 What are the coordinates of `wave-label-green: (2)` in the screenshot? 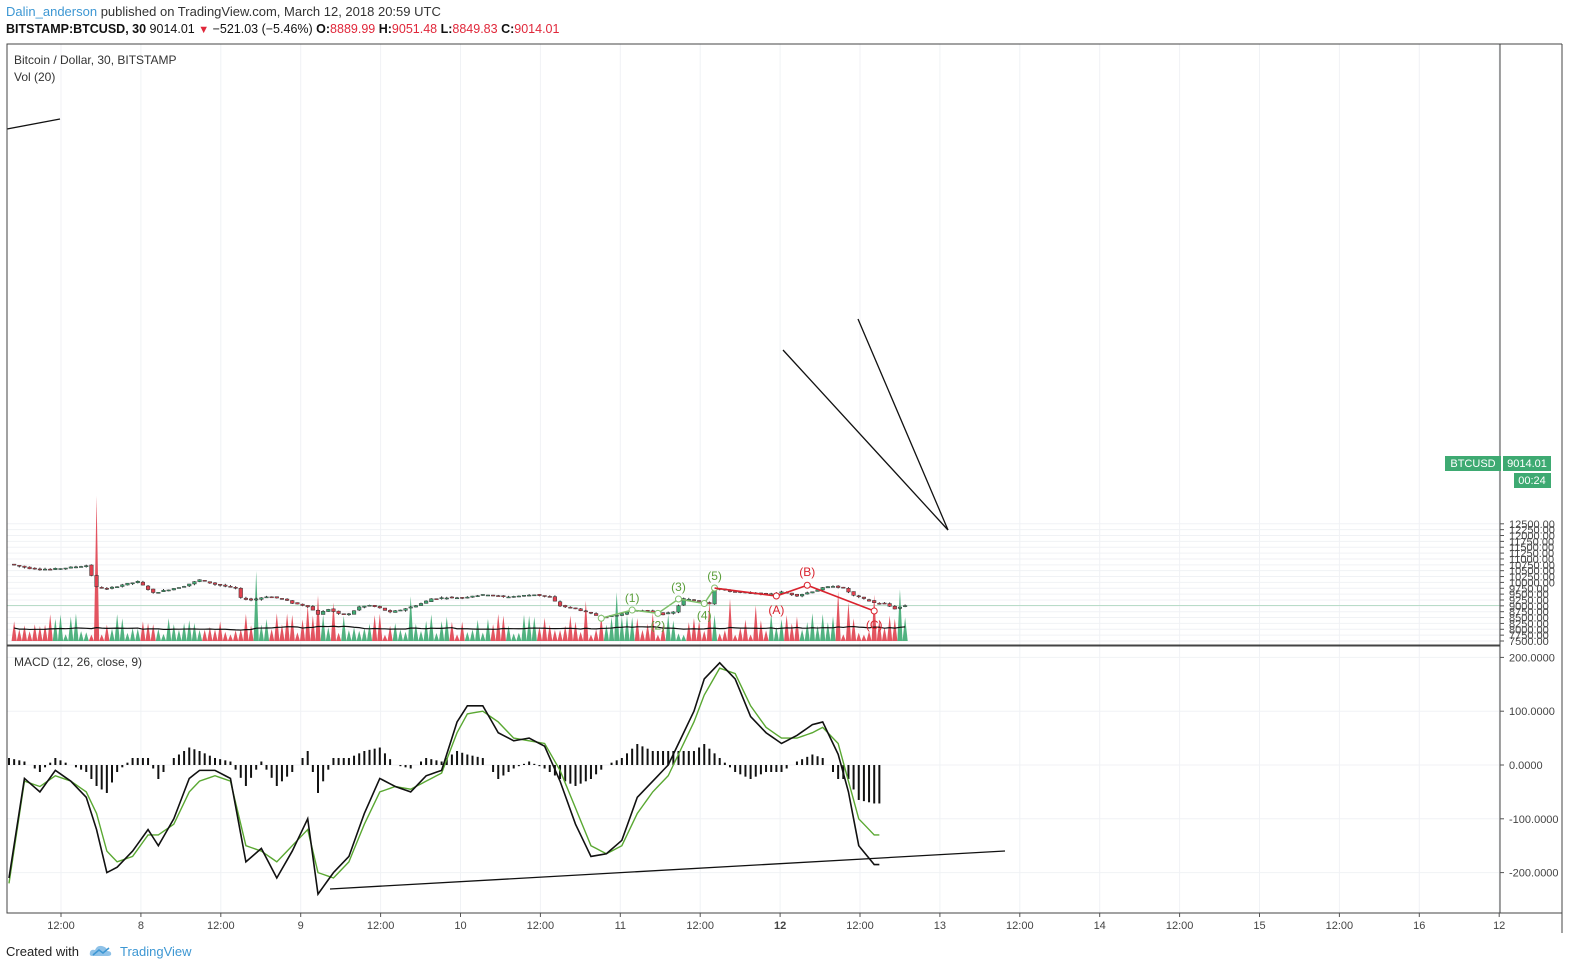 It's located at (658, 625).